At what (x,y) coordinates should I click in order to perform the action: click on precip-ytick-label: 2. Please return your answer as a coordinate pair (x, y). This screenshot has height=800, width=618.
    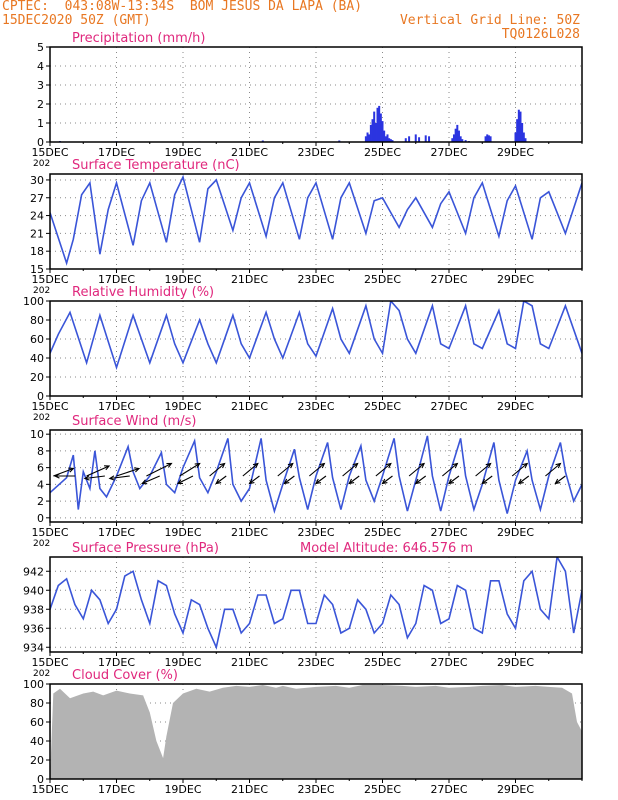
    Looking at the image, I should click on (40, 104).